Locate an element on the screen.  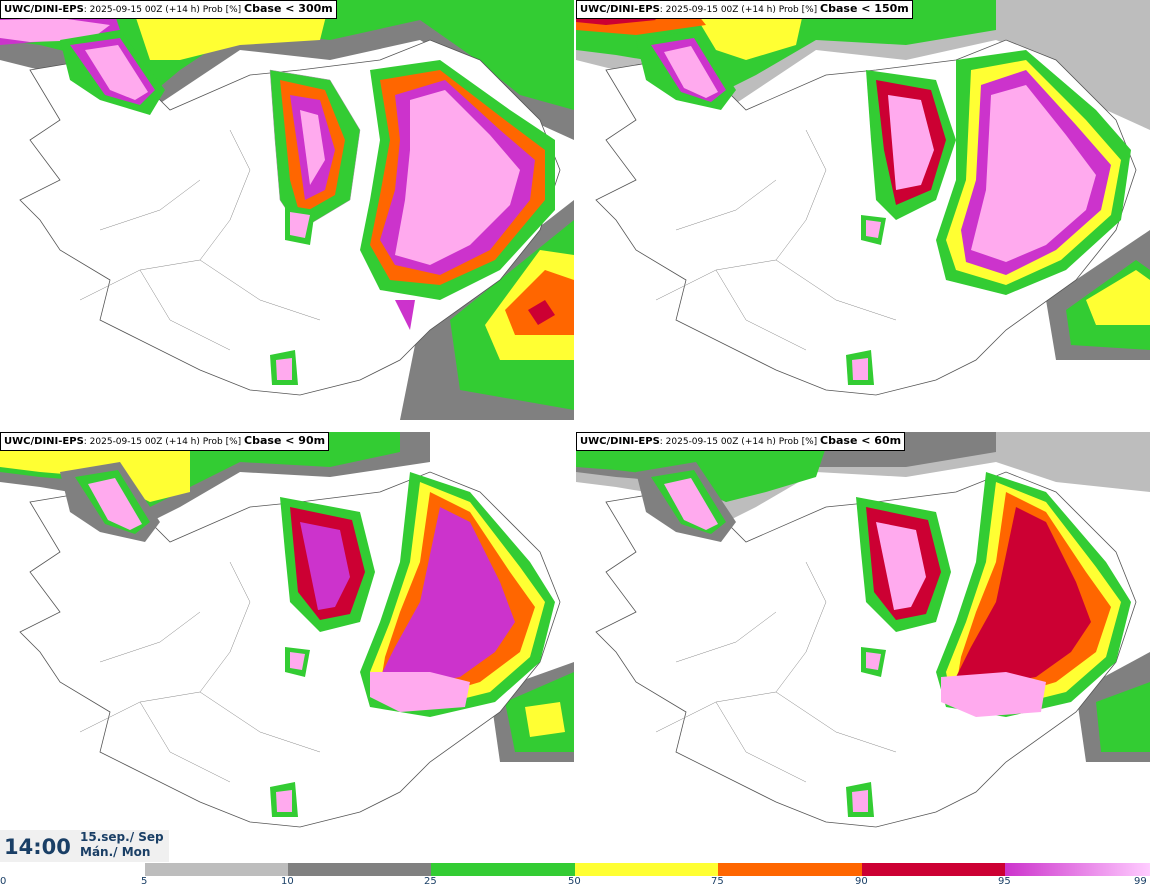
colorbar-tick-0: 0 is located at coordinates (3, 881).